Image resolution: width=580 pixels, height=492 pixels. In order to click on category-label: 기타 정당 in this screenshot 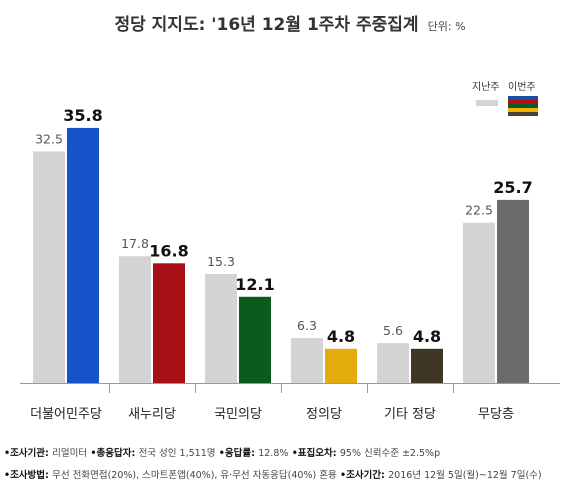, I will do `click(410, 414)`.